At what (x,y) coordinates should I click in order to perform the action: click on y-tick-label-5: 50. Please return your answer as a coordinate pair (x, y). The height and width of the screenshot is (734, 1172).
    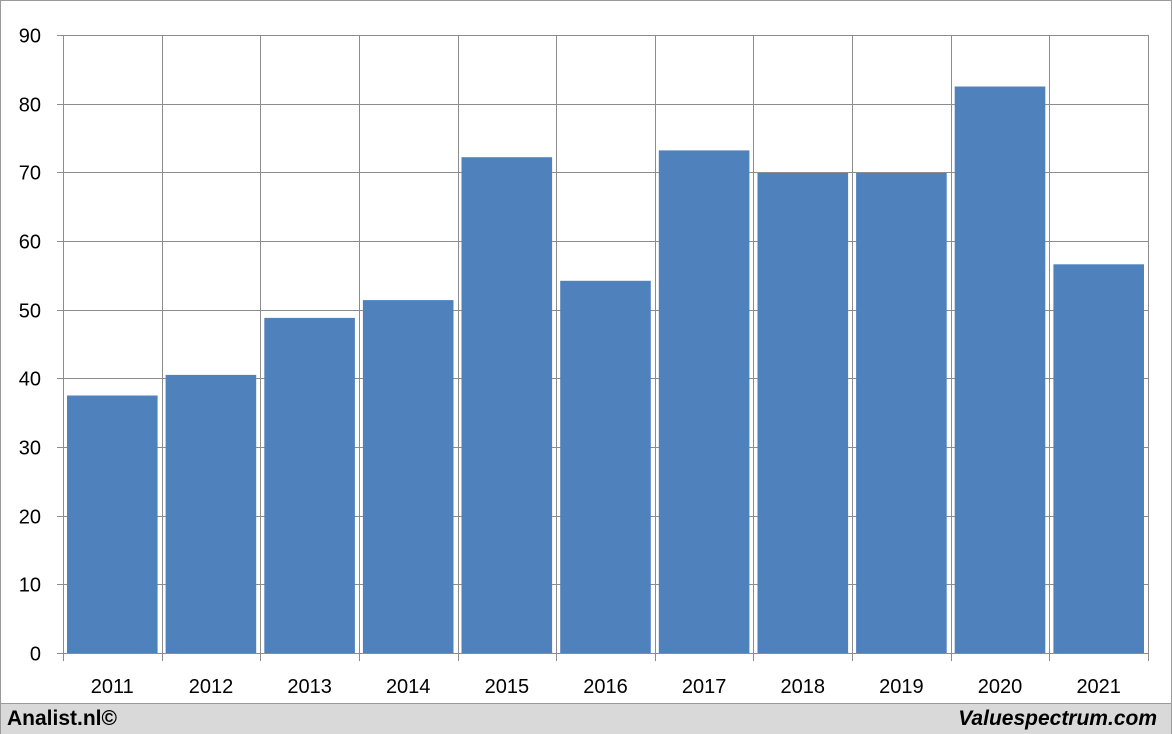
    Looking at the image, I should click on (30, 312).